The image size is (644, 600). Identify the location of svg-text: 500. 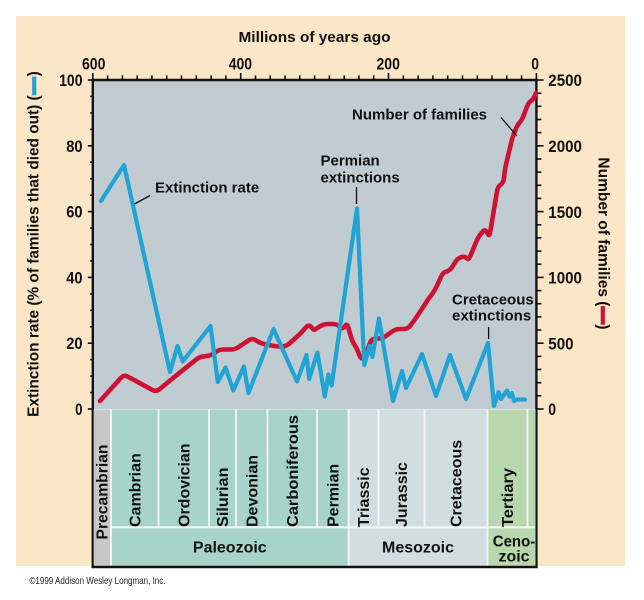
(560, 344).